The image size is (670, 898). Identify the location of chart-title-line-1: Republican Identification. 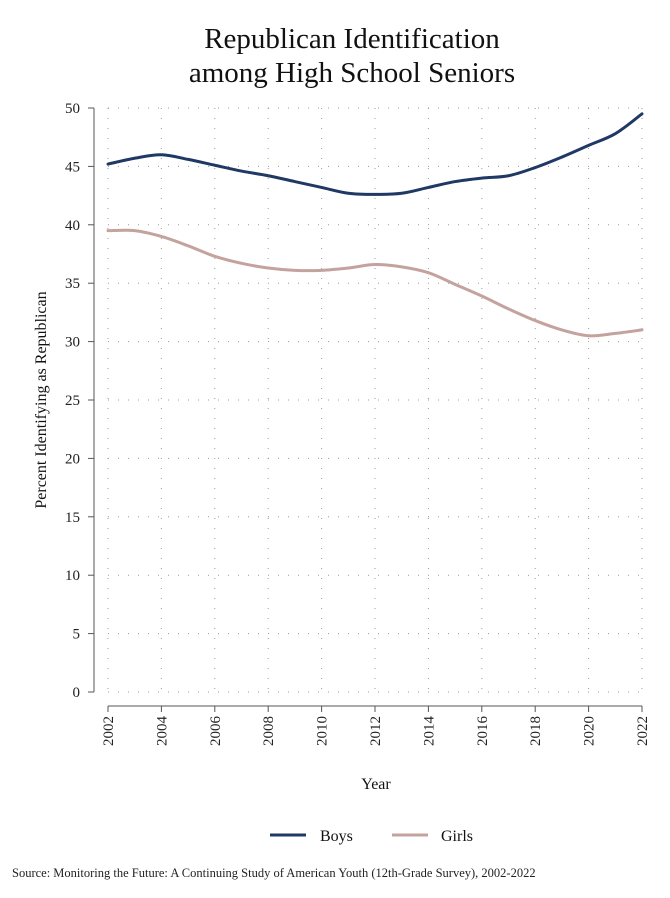
(352, 39).